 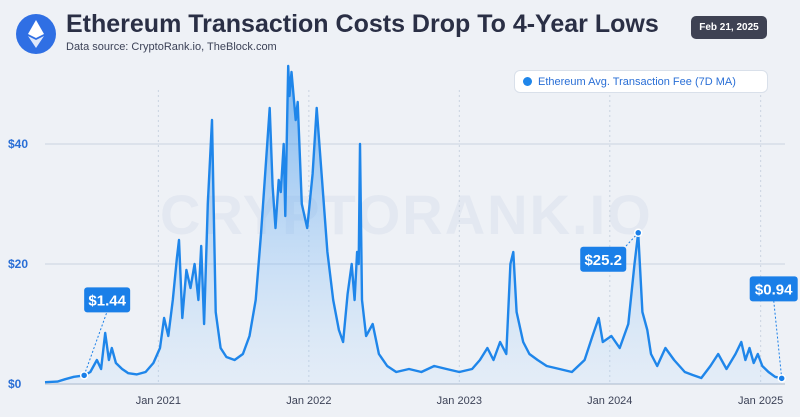 What do you see at coordinates (637, 81) in the screenshot?
I see `legend-label: Ethereum Avg. Transaction Fee (7D MA)` at bounding box center [637, 81].